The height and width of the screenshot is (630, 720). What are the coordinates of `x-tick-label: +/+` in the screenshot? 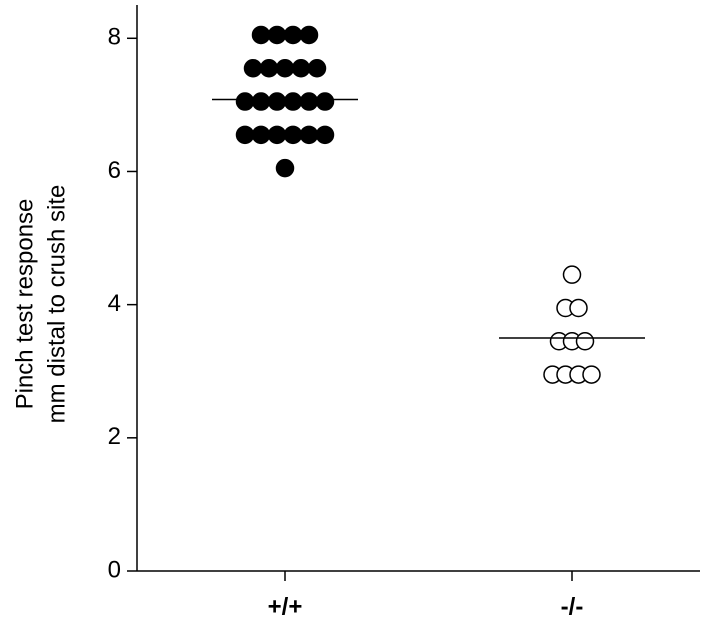 It's located at (285, 606).